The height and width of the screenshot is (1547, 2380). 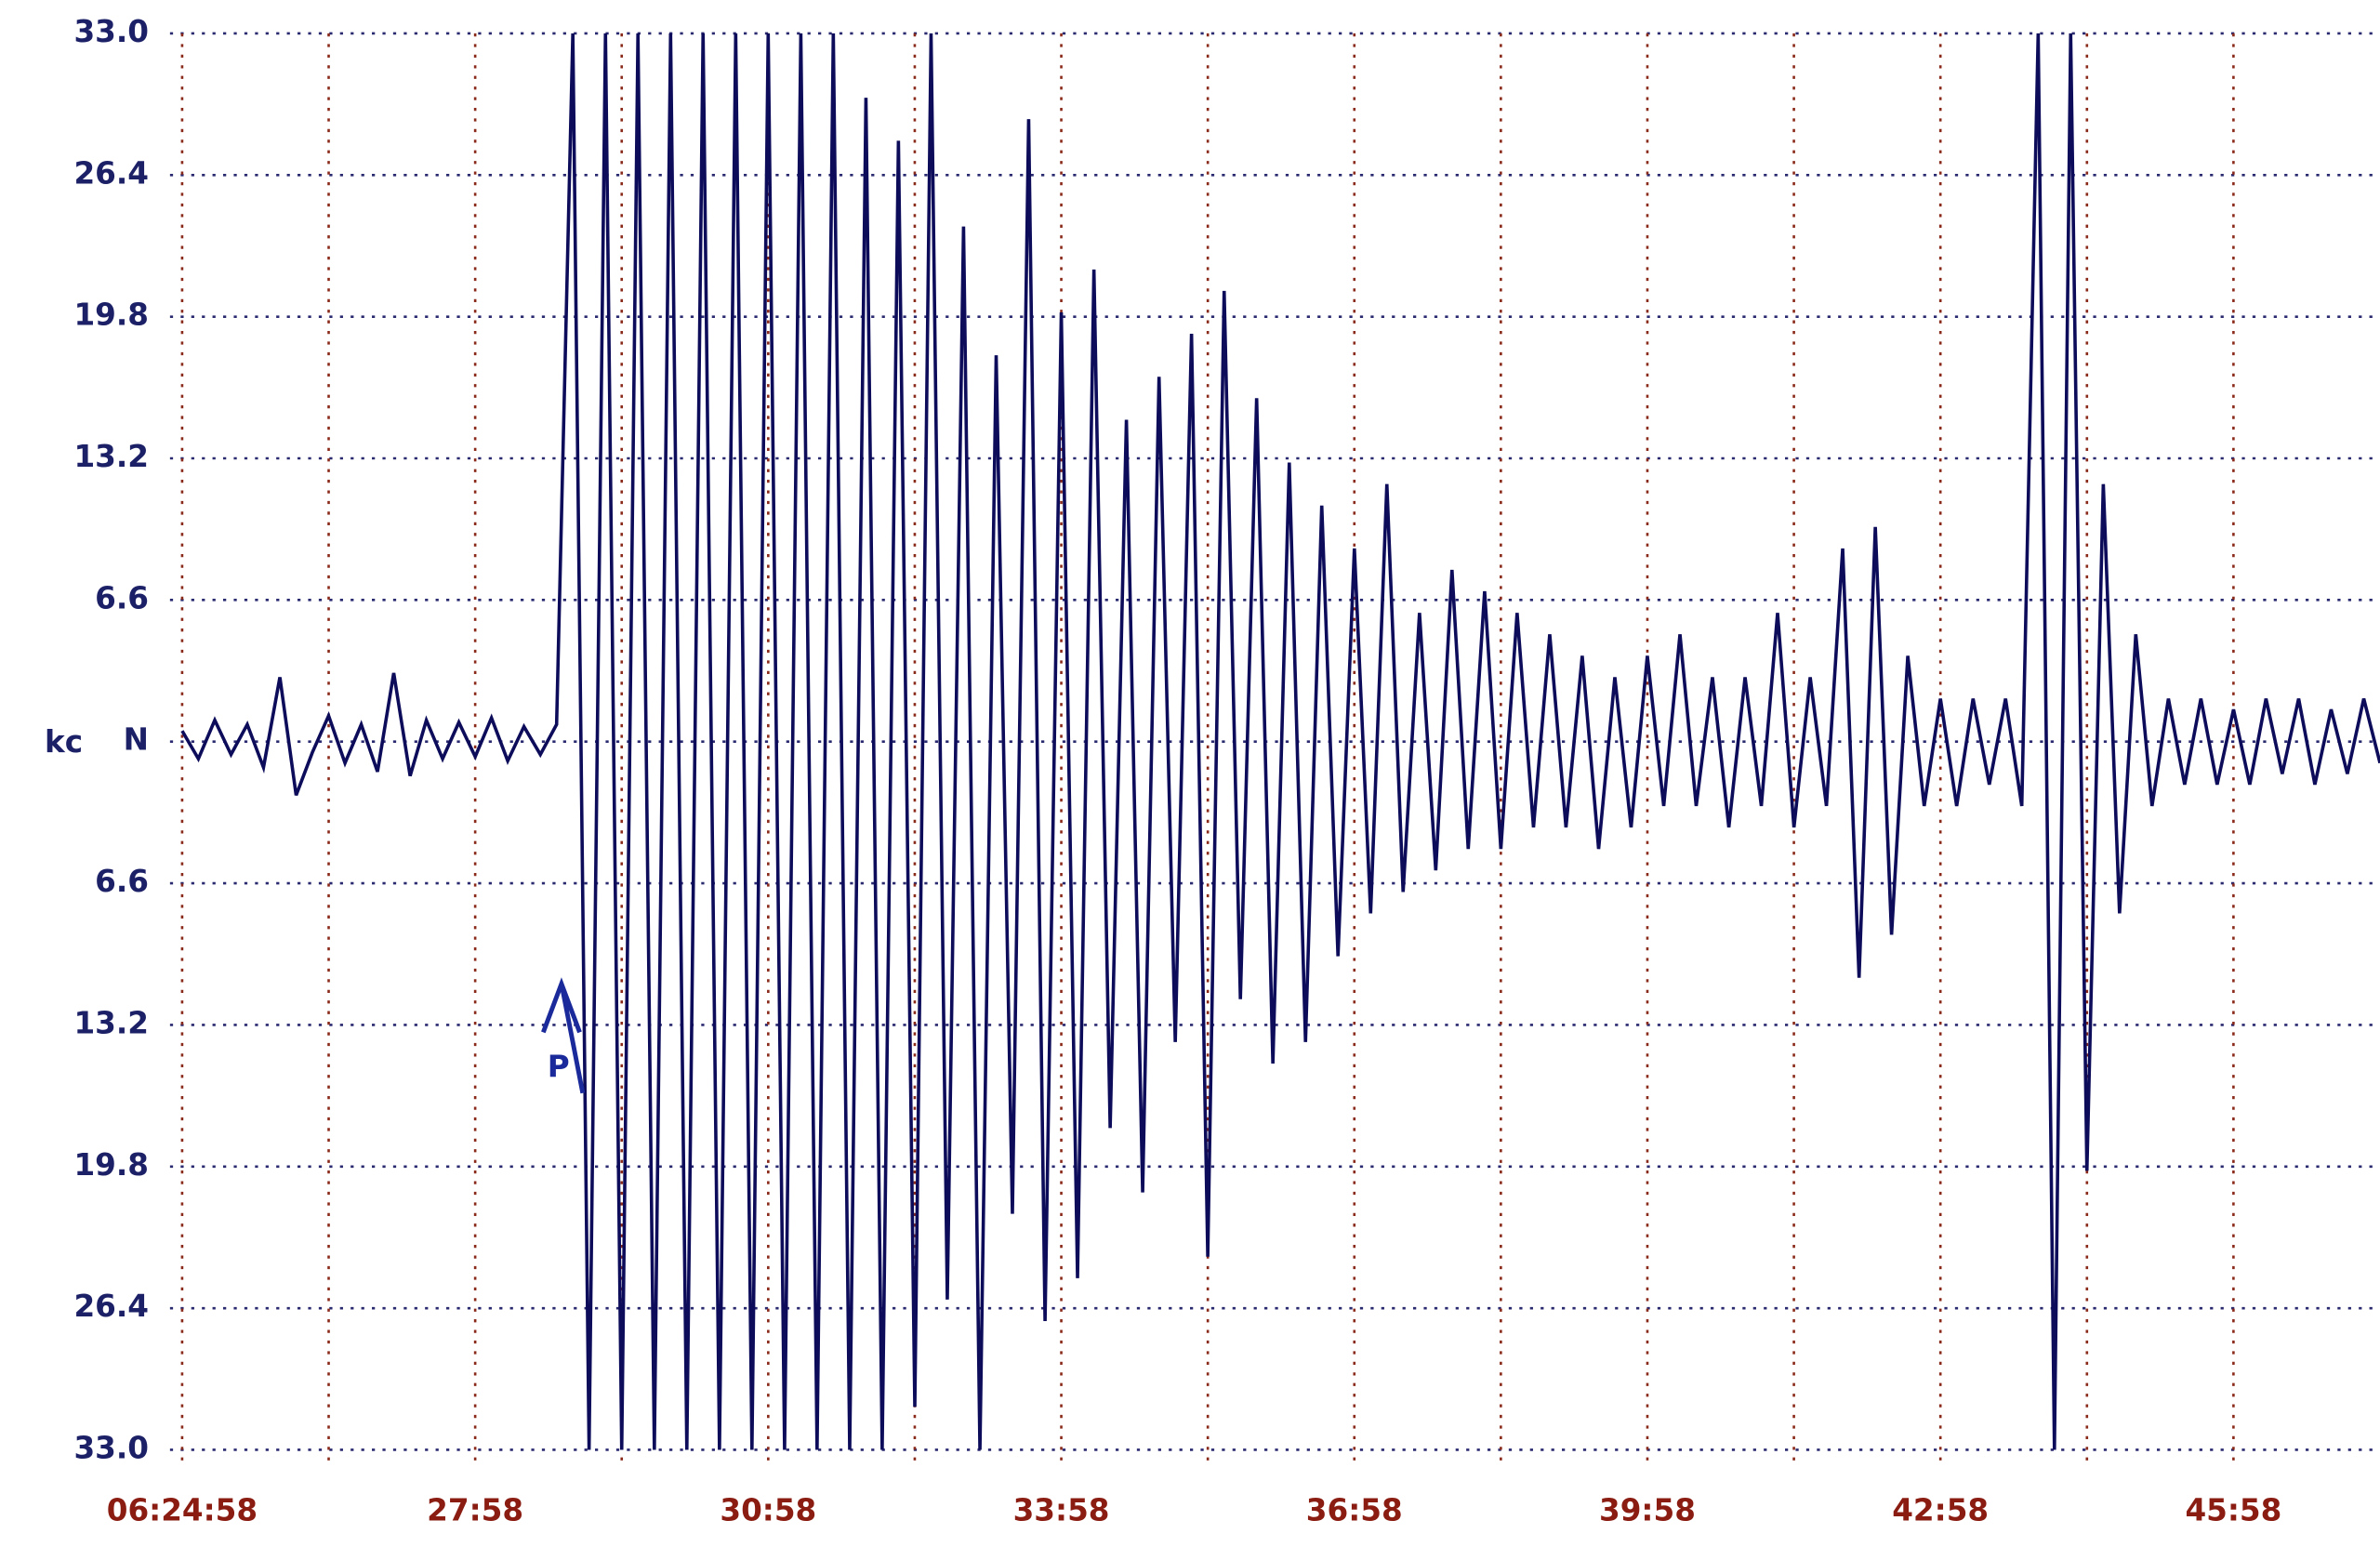 I want to click on arrival-arrow, so click(x=563, y=1035).